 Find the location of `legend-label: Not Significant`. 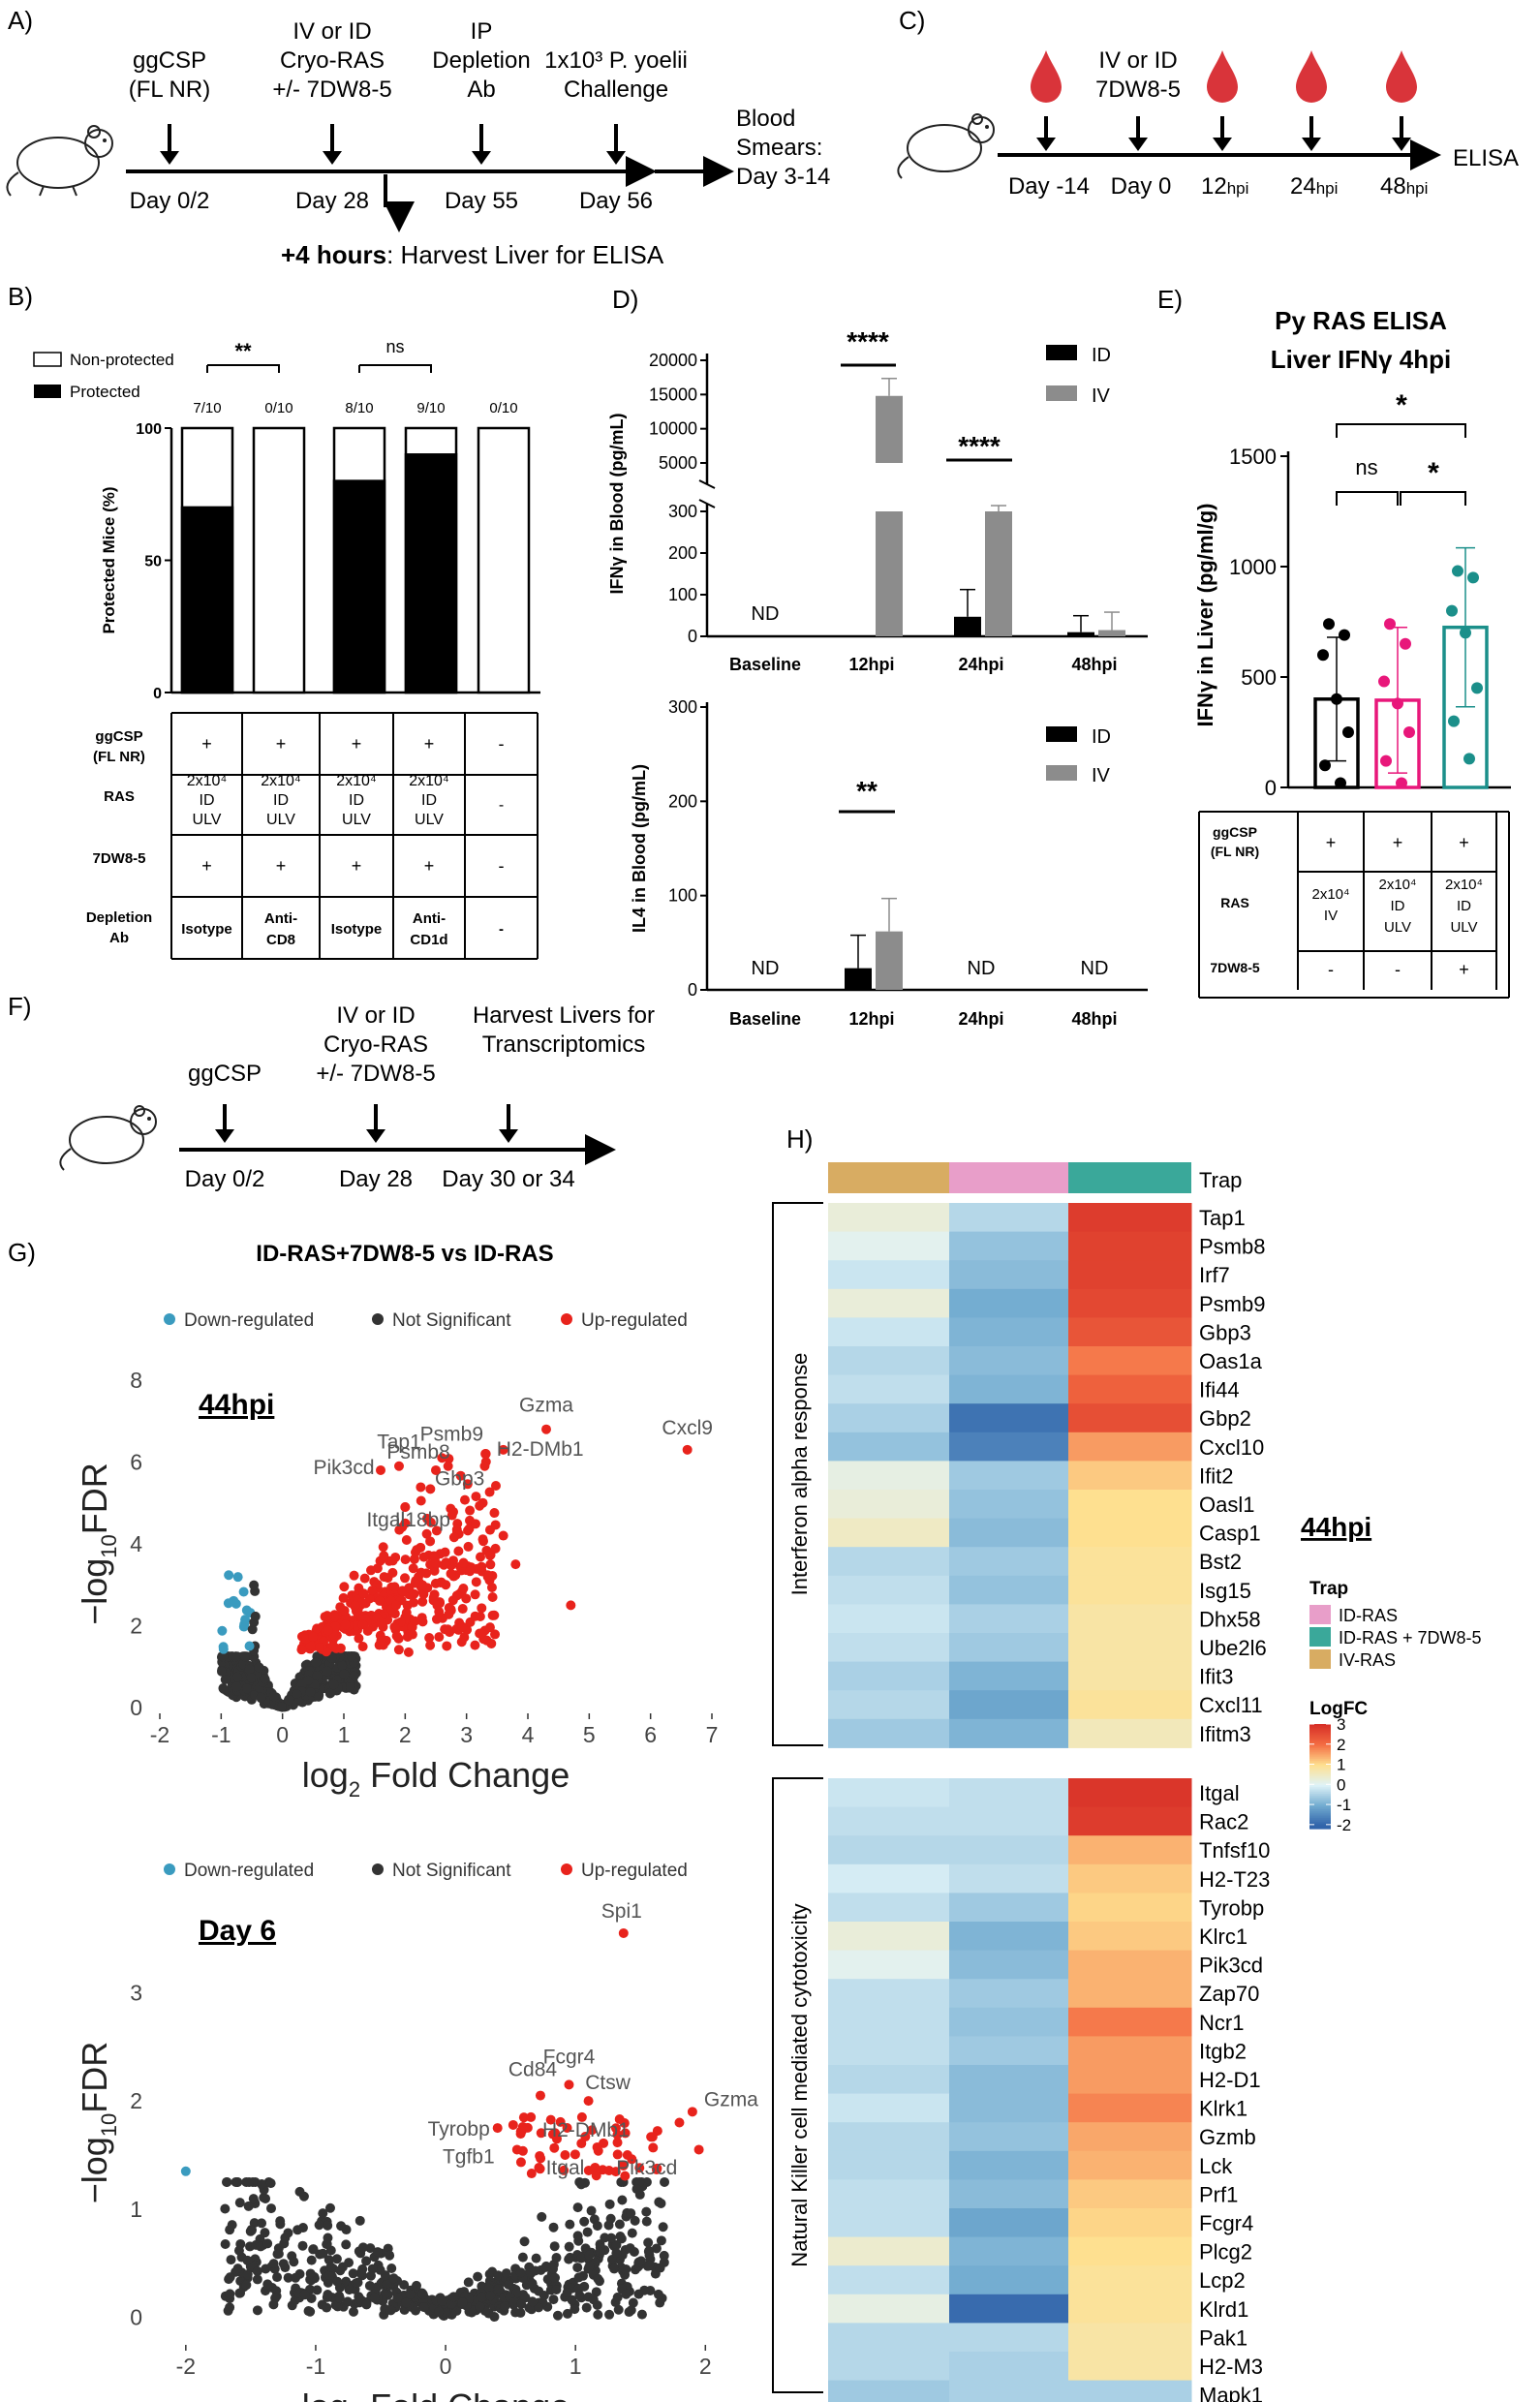

legend-label: Not Significant is located at coordinates (451, 1871).